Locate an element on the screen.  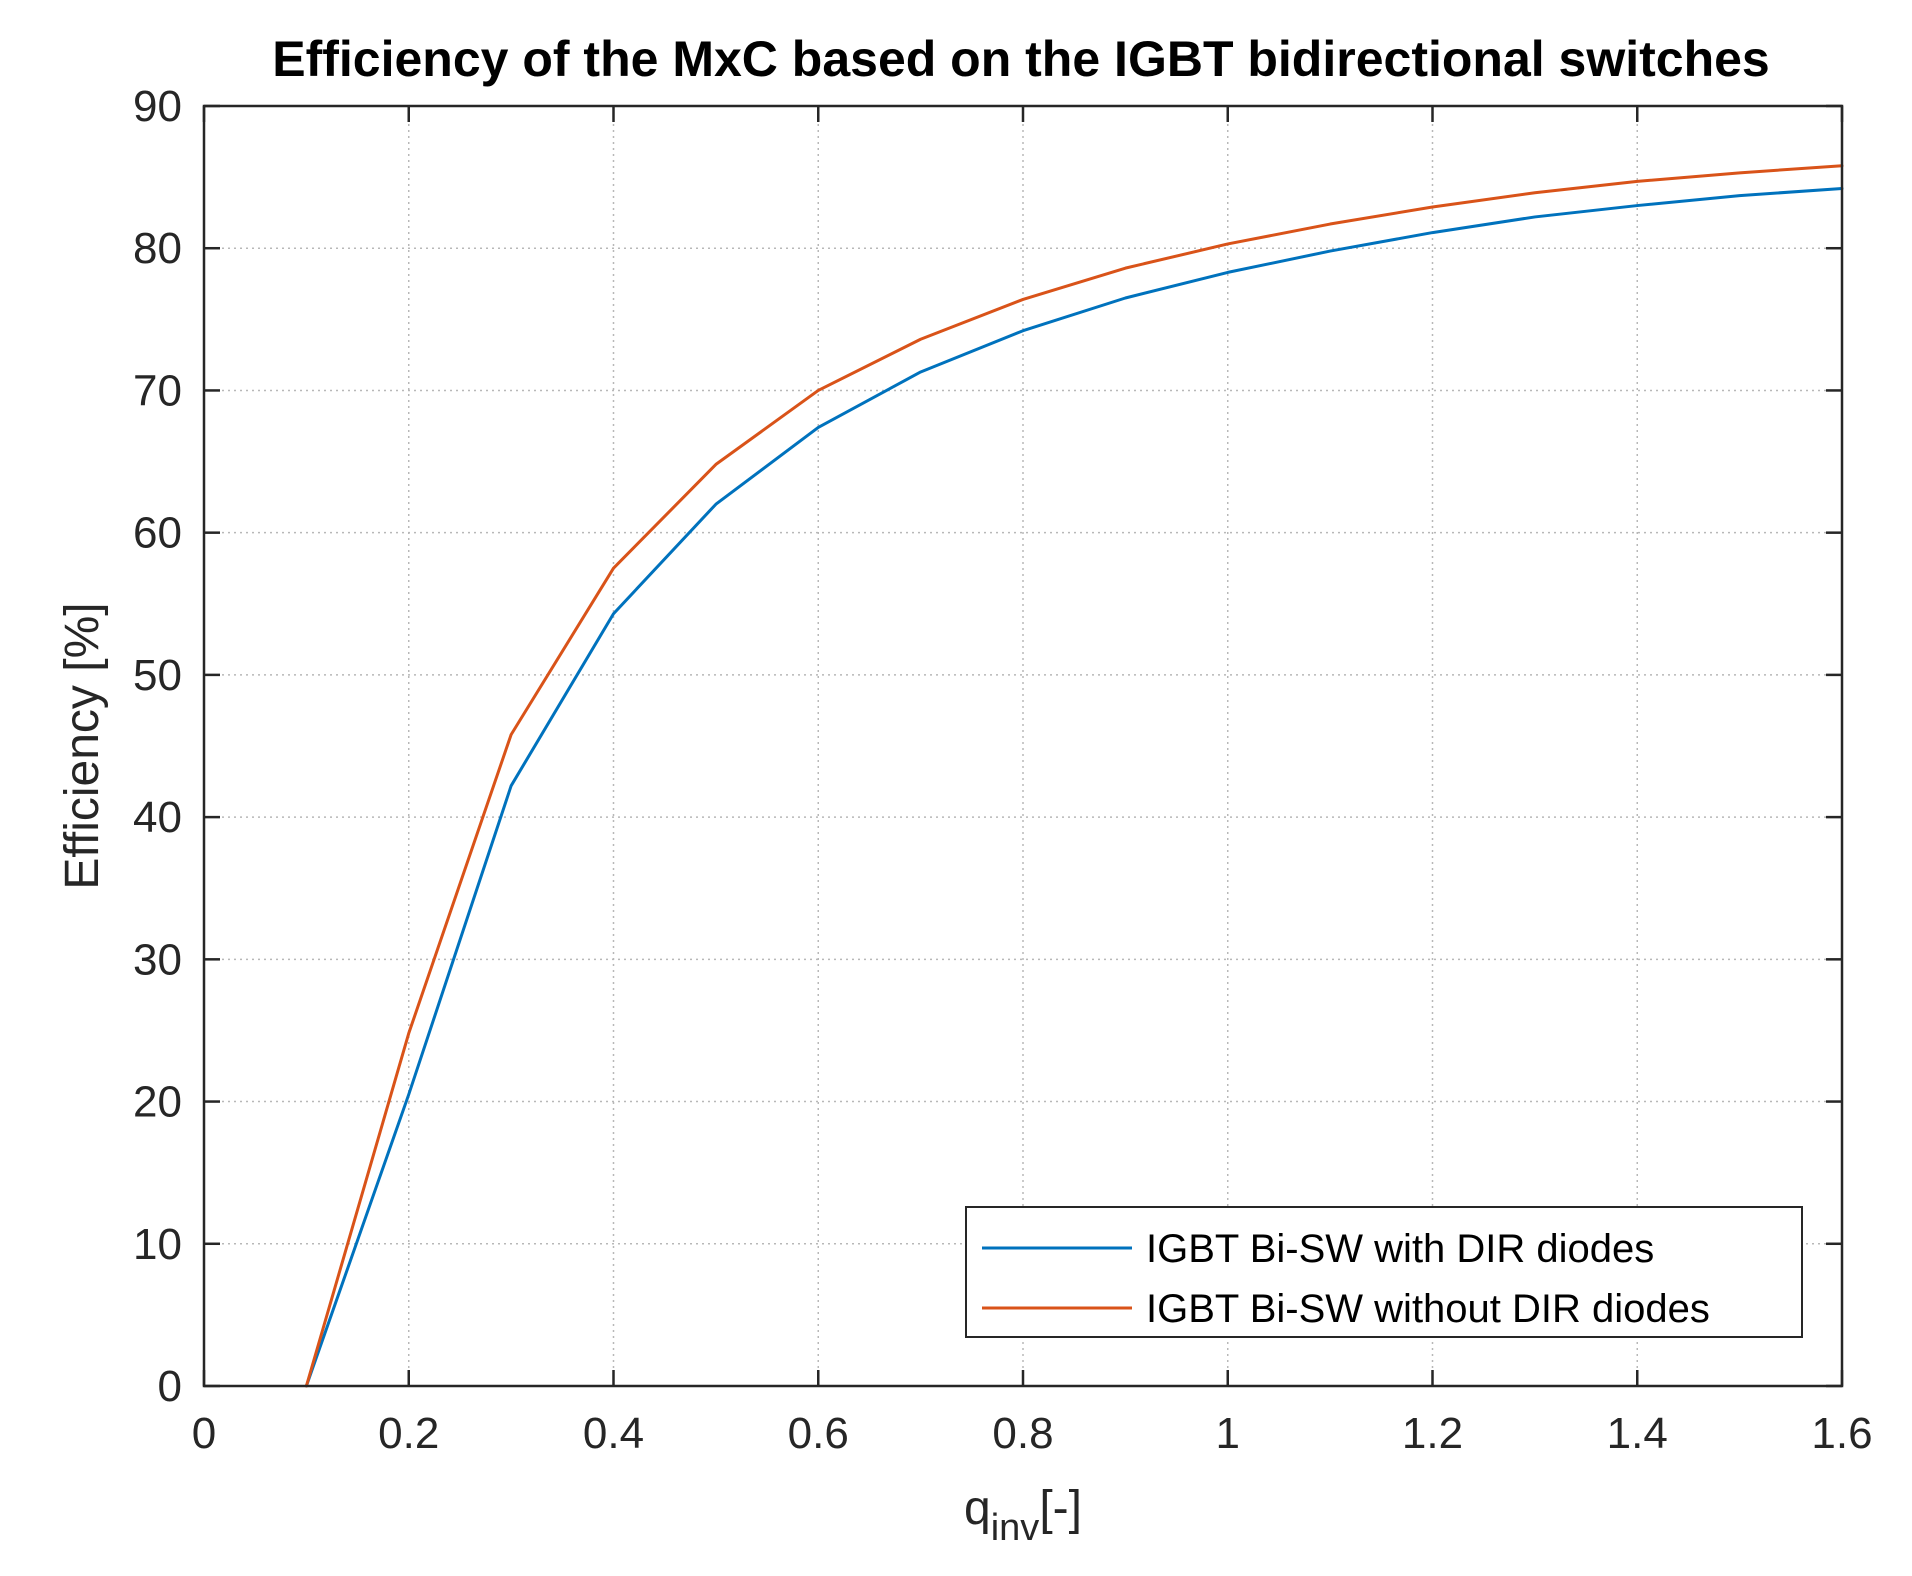
y-tick-label: 30 is located at coordinates (157, 959).